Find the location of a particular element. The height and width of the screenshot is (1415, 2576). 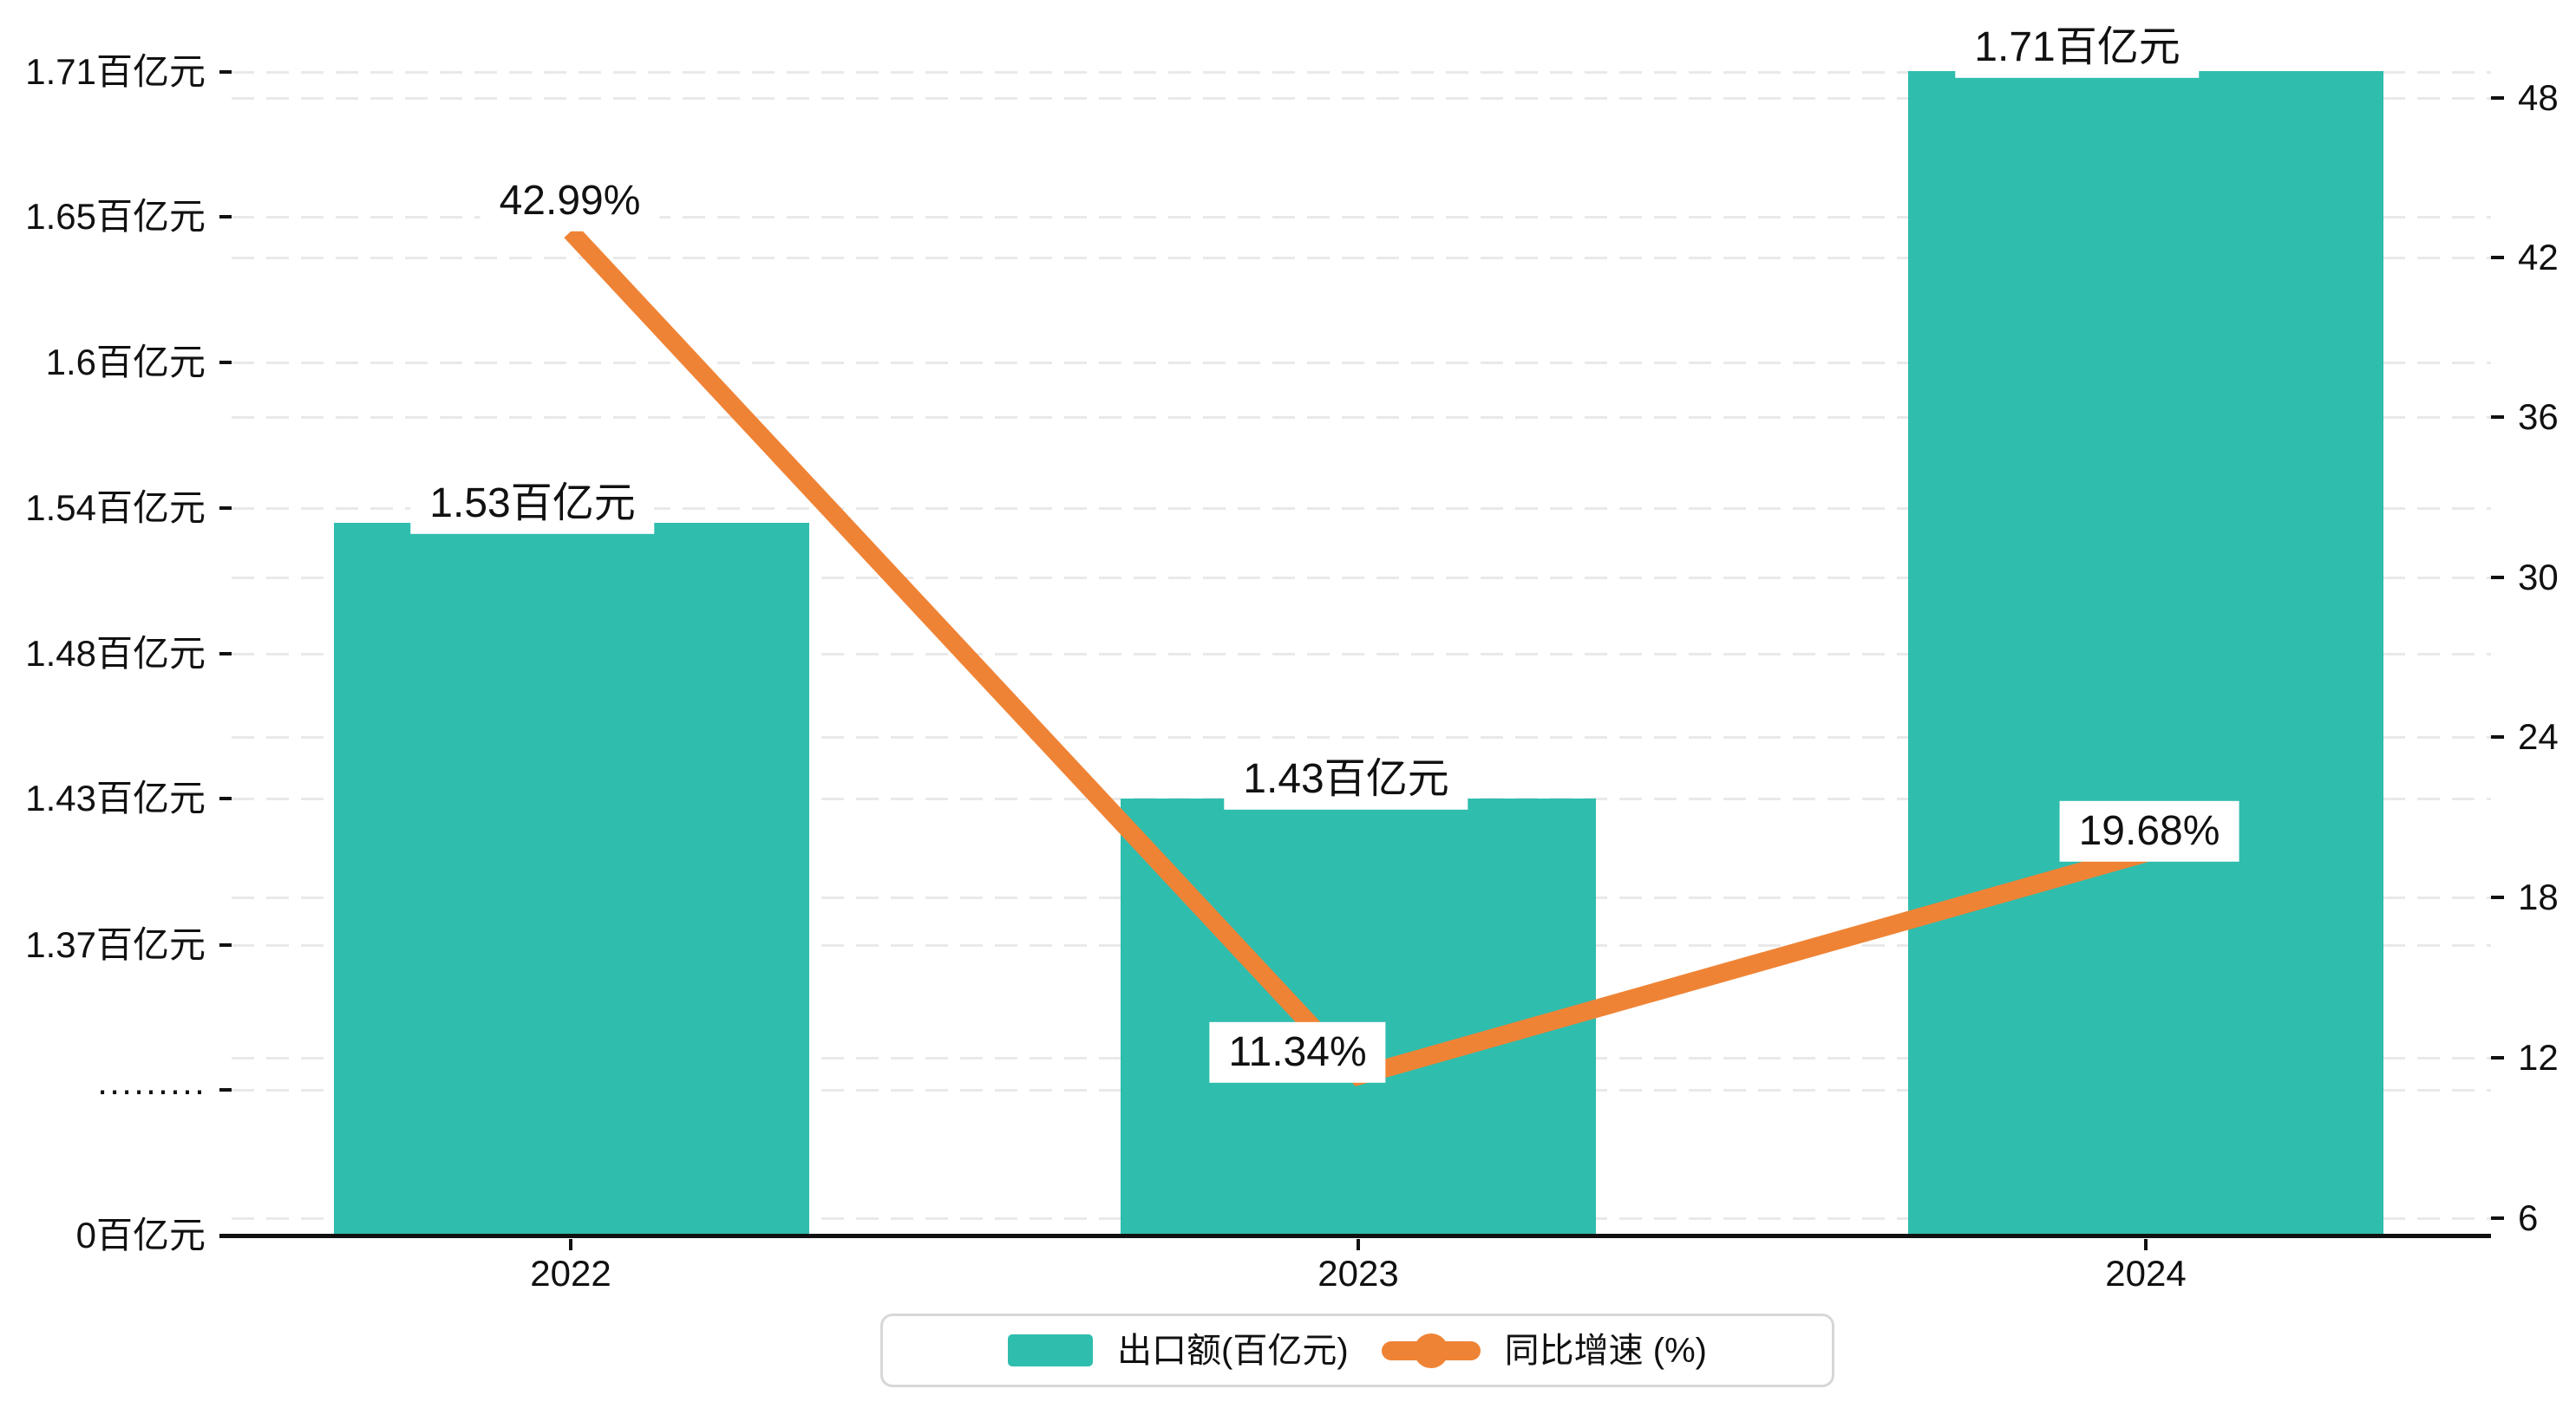

y-axis-right-tick-label: 30 is located at coordinates (2538, 577).